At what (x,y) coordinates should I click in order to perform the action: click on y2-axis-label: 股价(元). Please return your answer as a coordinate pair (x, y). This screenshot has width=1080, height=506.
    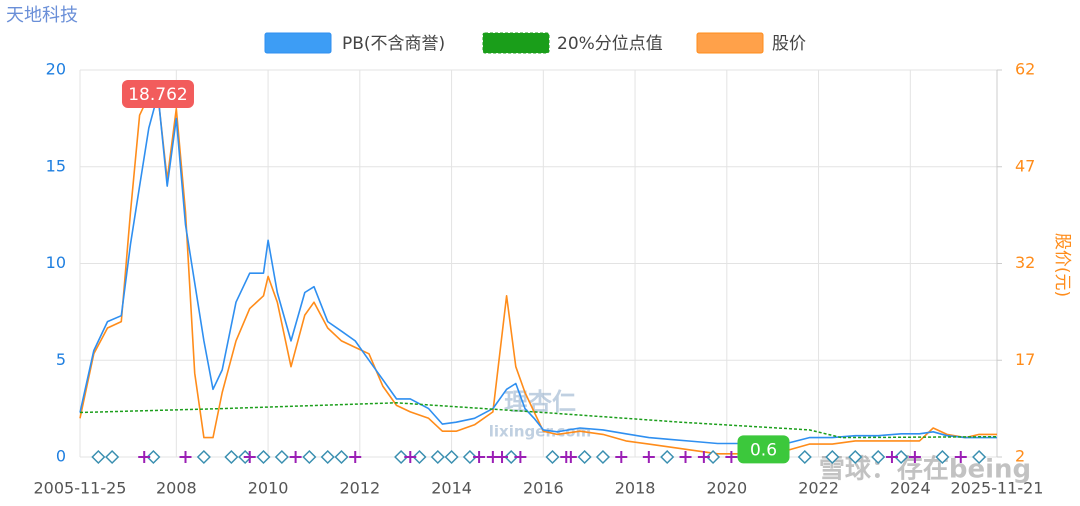
    Looking at the image, I should click on (1062, 265).